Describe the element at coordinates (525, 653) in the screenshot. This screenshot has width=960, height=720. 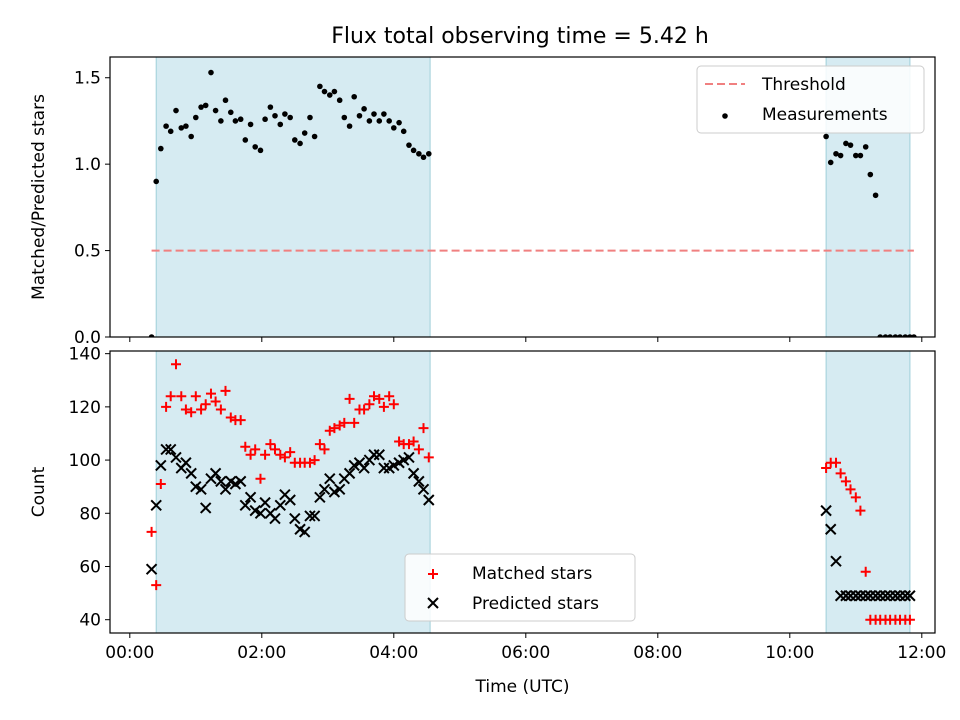
I see `x-tick-label: 06:00` at that location.